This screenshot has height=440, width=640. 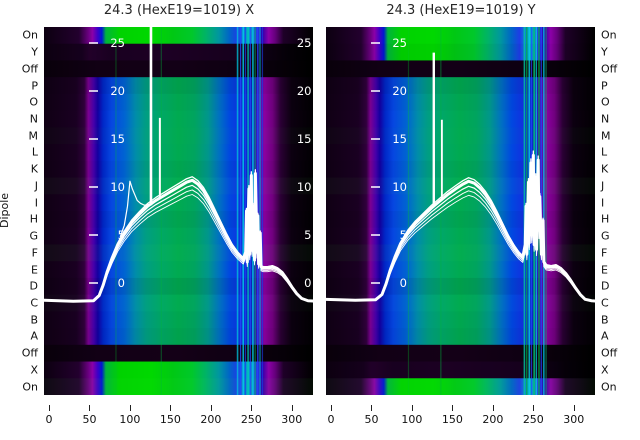 I want to click on y-tick-label-right: 5, so click(x=307, y=235).